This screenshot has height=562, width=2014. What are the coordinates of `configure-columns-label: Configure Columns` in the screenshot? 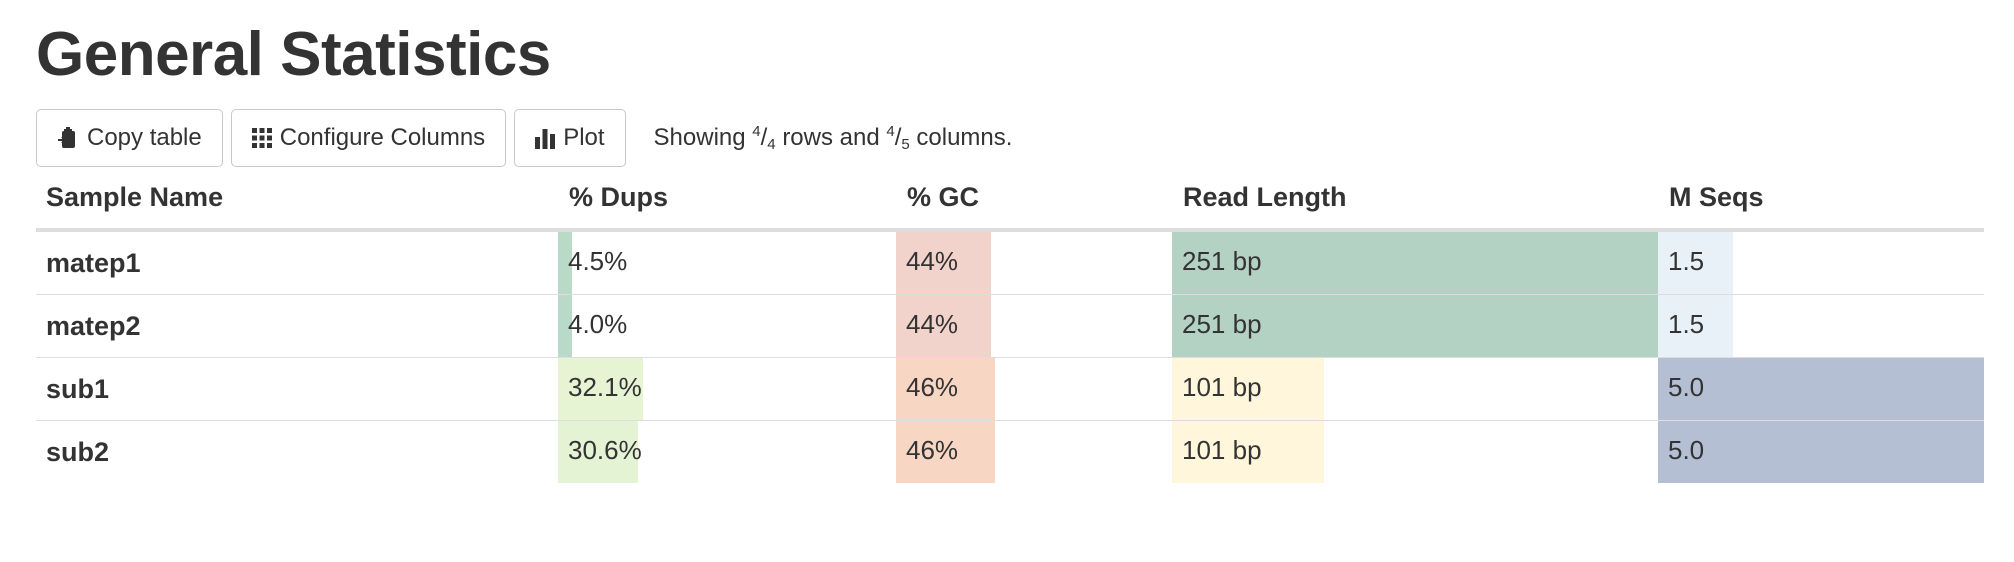 It's located at (382, 137).